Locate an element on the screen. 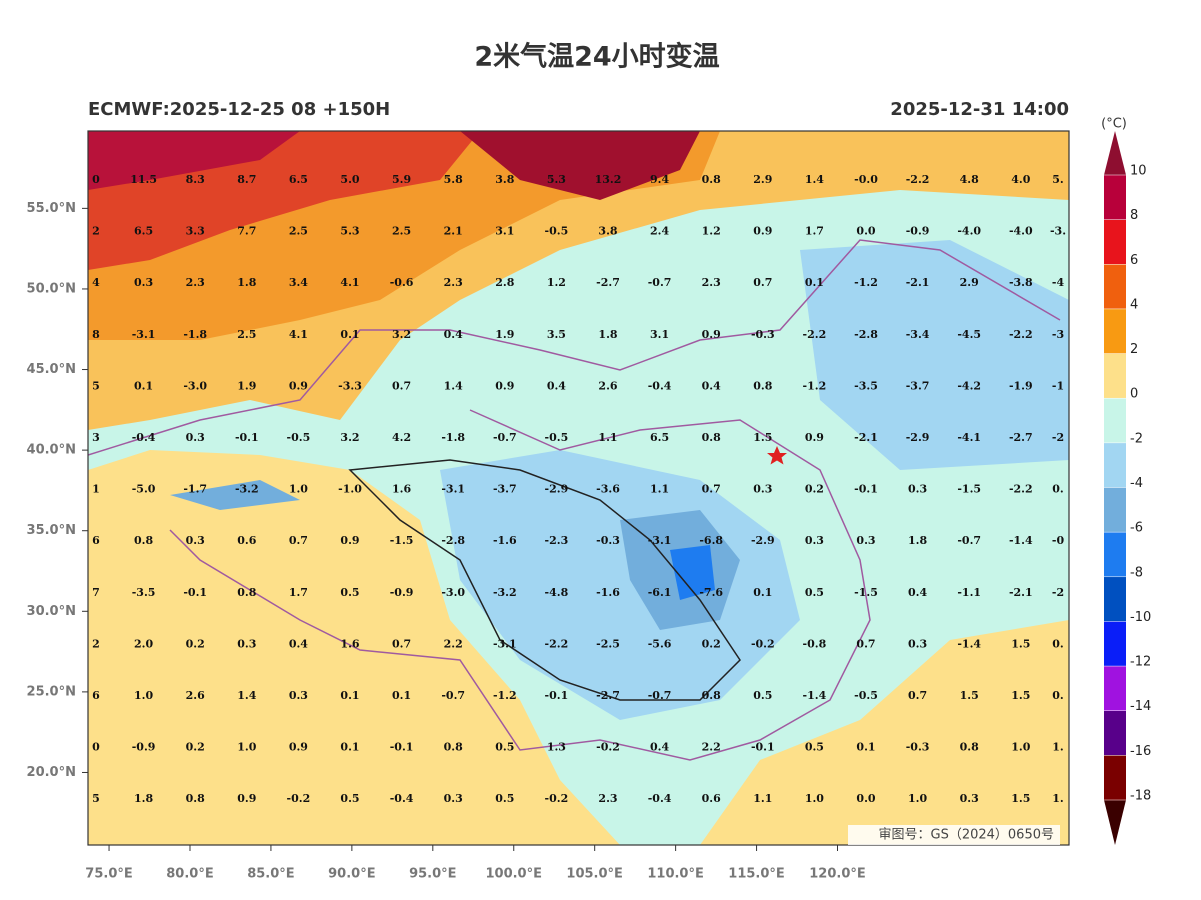 Image resolution: width=1201 pixels, height=900 pixels. grid-value: 3.5 is located at coordinates (556, 334).